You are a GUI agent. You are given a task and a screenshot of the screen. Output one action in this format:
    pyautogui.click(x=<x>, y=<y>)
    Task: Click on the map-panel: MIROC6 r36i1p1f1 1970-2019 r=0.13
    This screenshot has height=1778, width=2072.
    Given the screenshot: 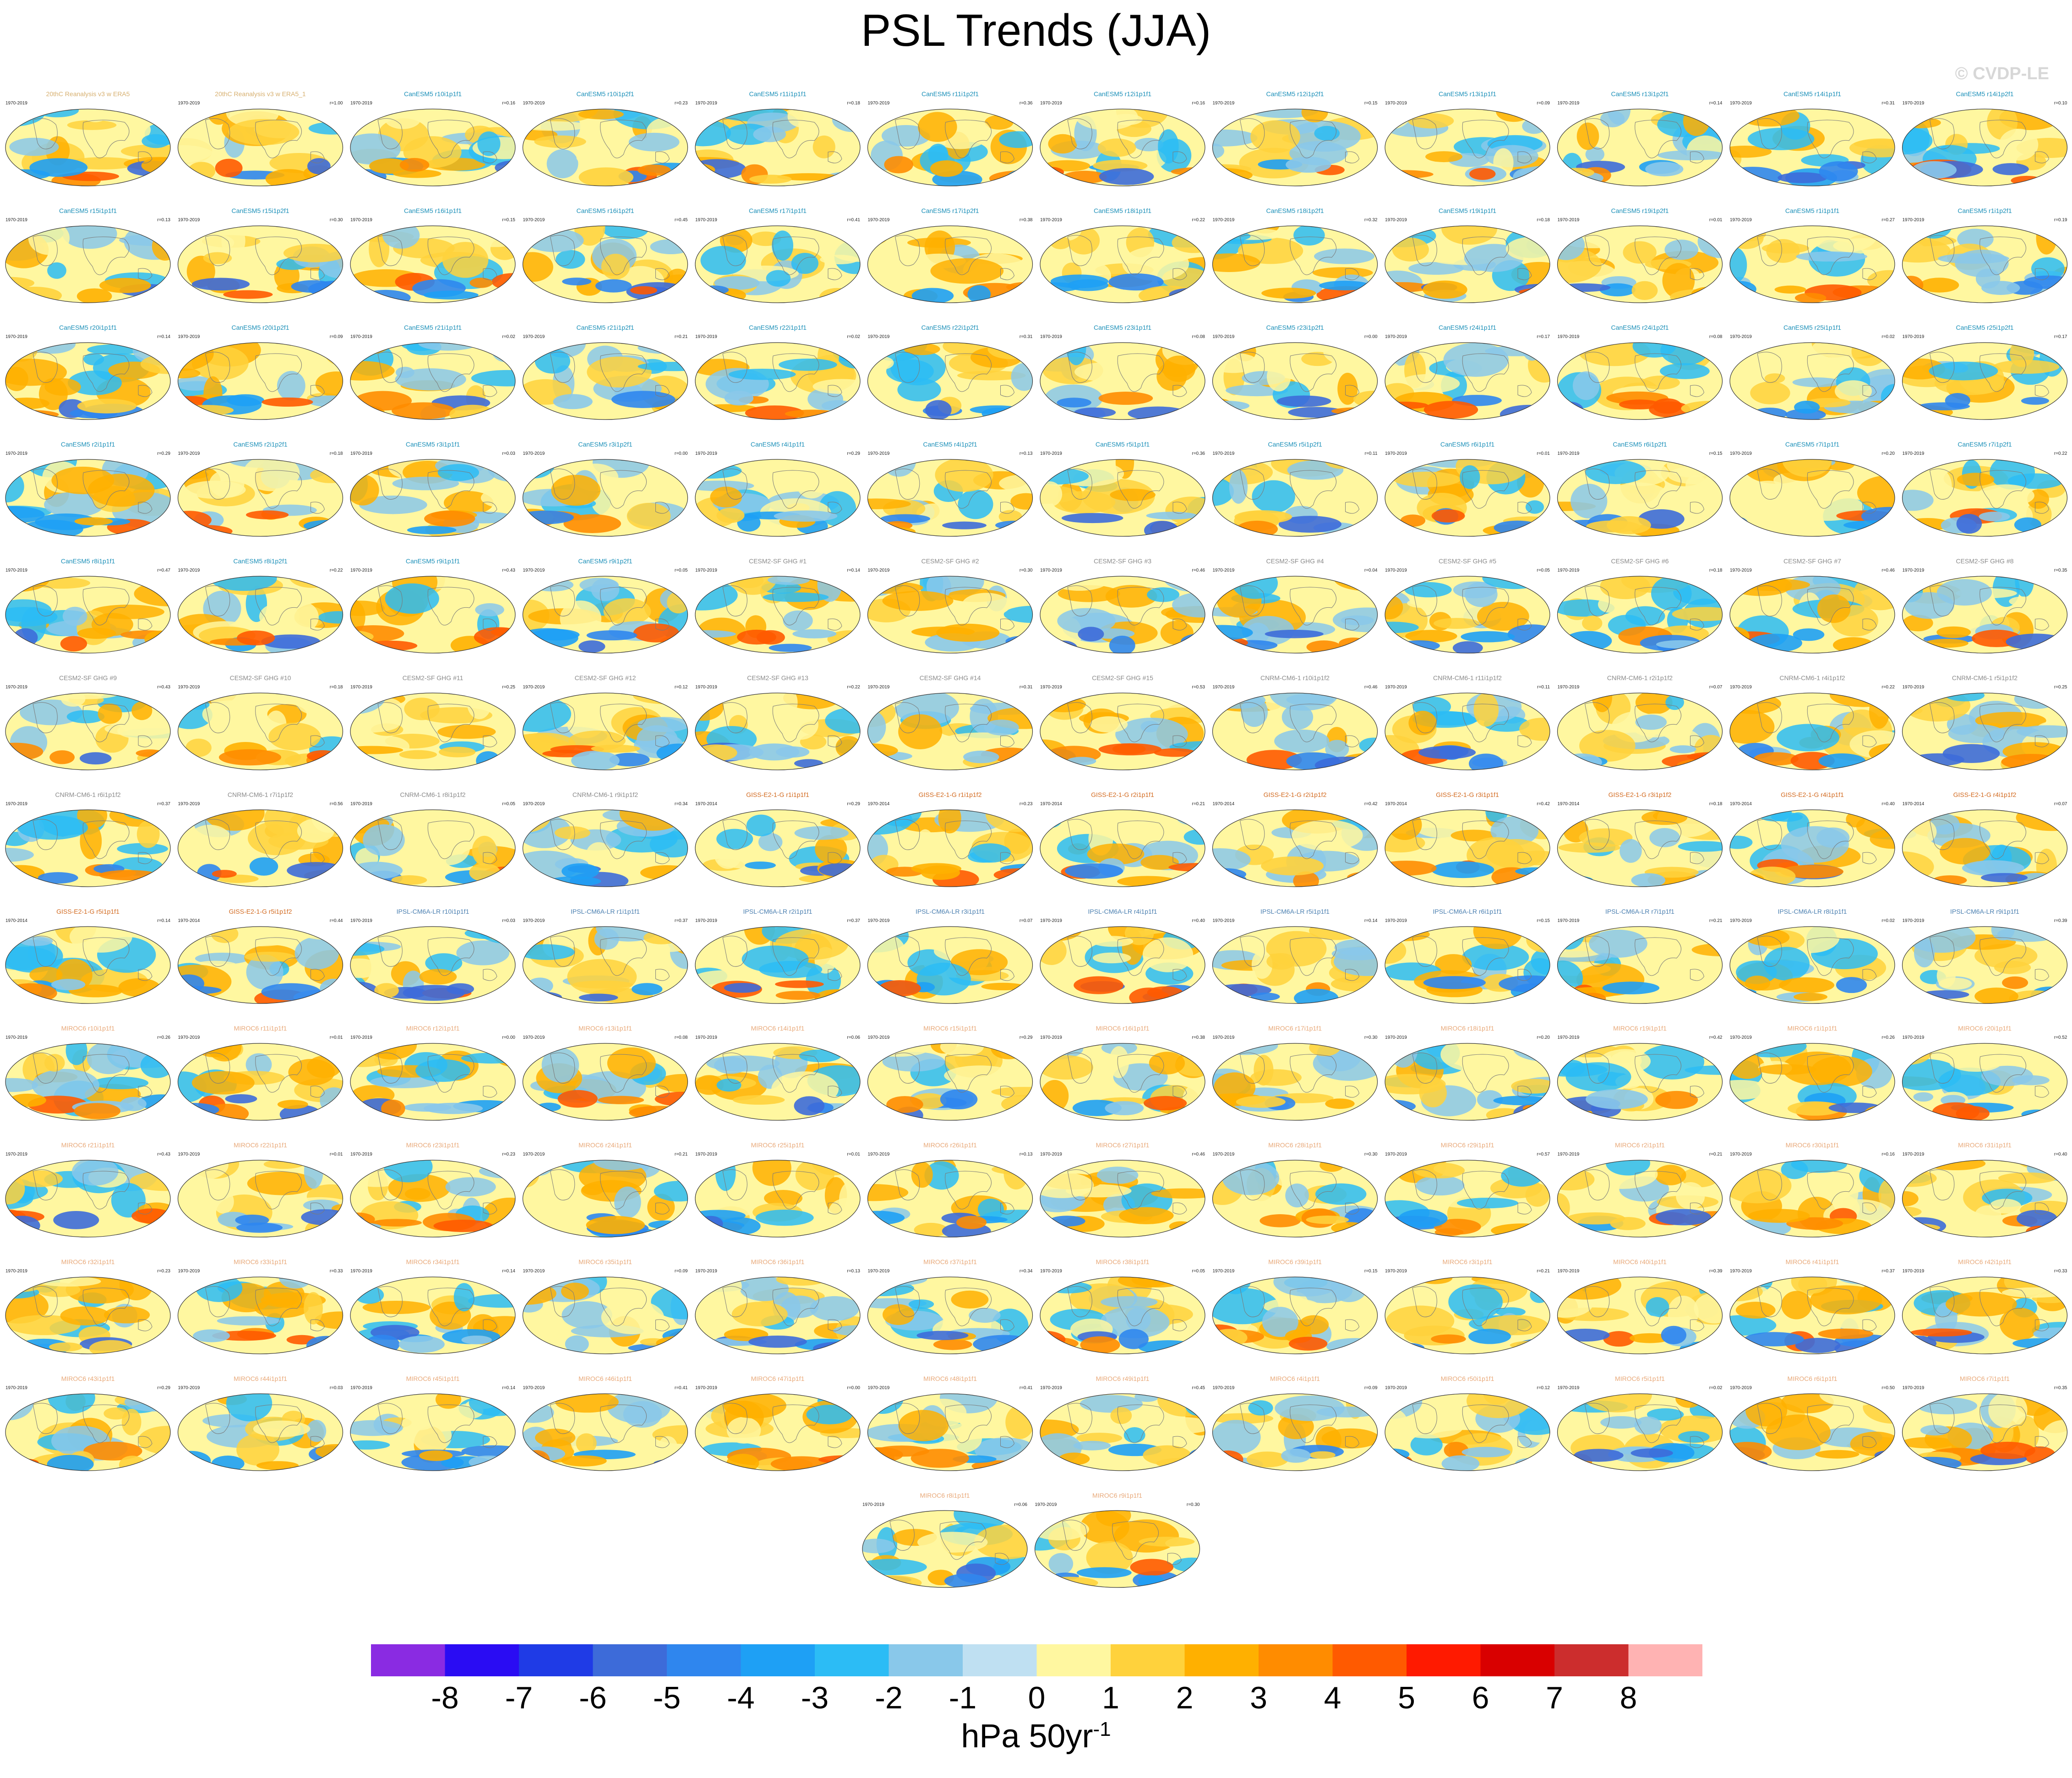 What is the action you would take?
    pyautogui.click(x=778, y=1306)
    